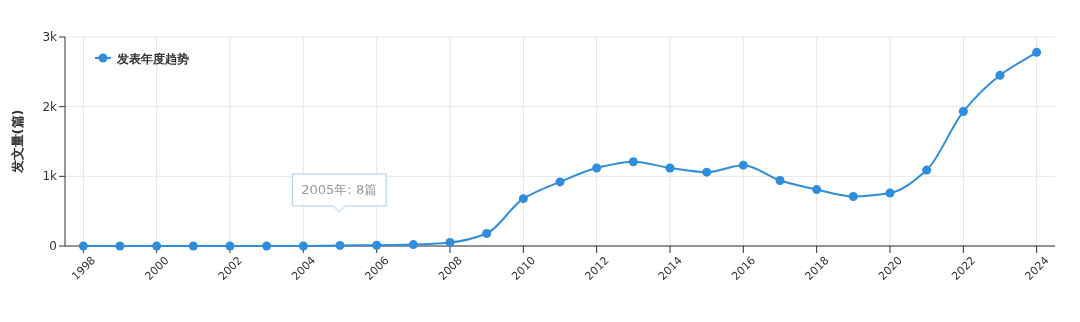 This screenshot has height=322, width=1080. What do you see at coordinates (53, 246) in the screenshot?
I see `y-tick-label: 0` at bounding box center [53, 246].